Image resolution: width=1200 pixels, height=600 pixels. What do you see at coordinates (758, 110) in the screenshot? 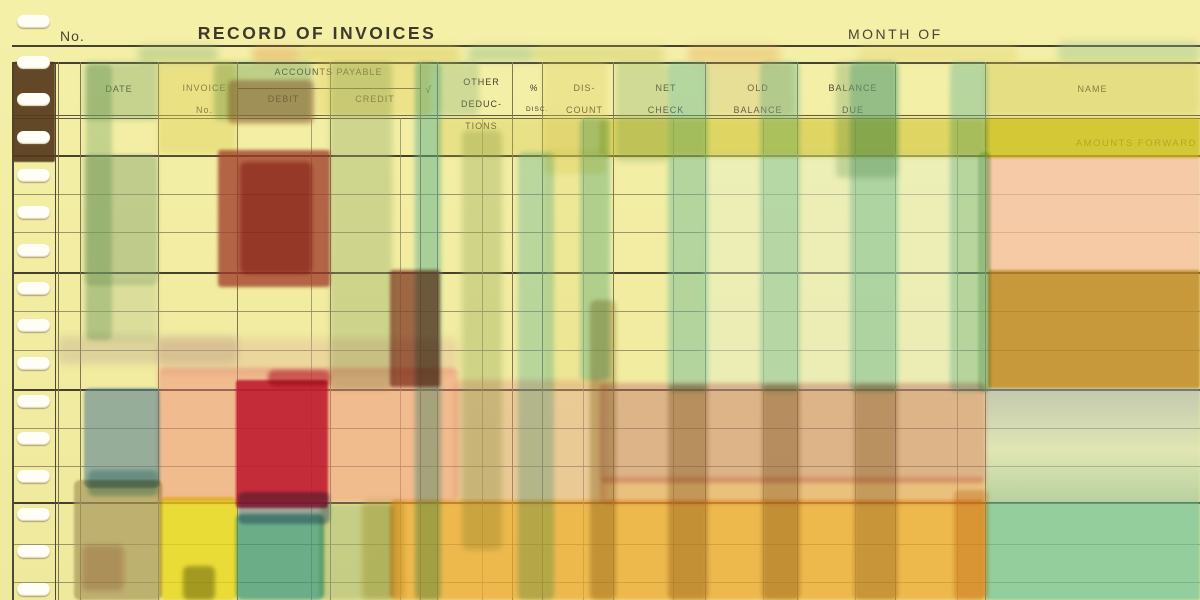
I see `old-line2: BALANCE` at bounding box center [758, 110].